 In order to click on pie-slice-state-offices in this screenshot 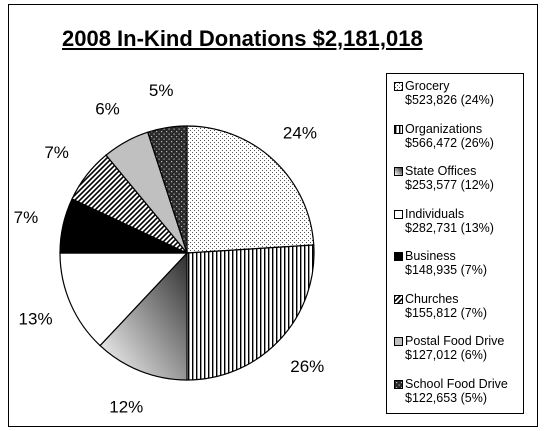, I will do `click(143, 316)`.